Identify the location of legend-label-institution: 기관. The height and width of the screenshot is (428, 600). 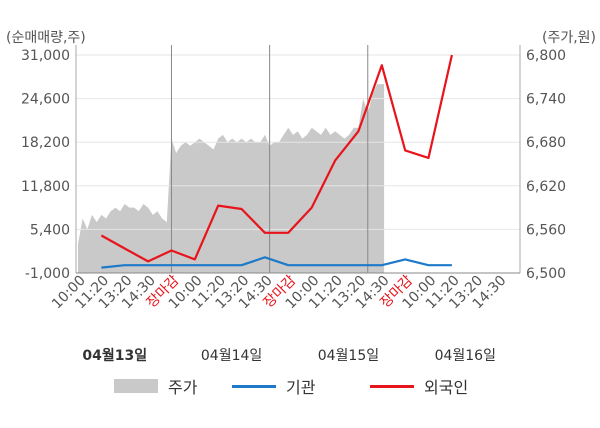
(301, 387).